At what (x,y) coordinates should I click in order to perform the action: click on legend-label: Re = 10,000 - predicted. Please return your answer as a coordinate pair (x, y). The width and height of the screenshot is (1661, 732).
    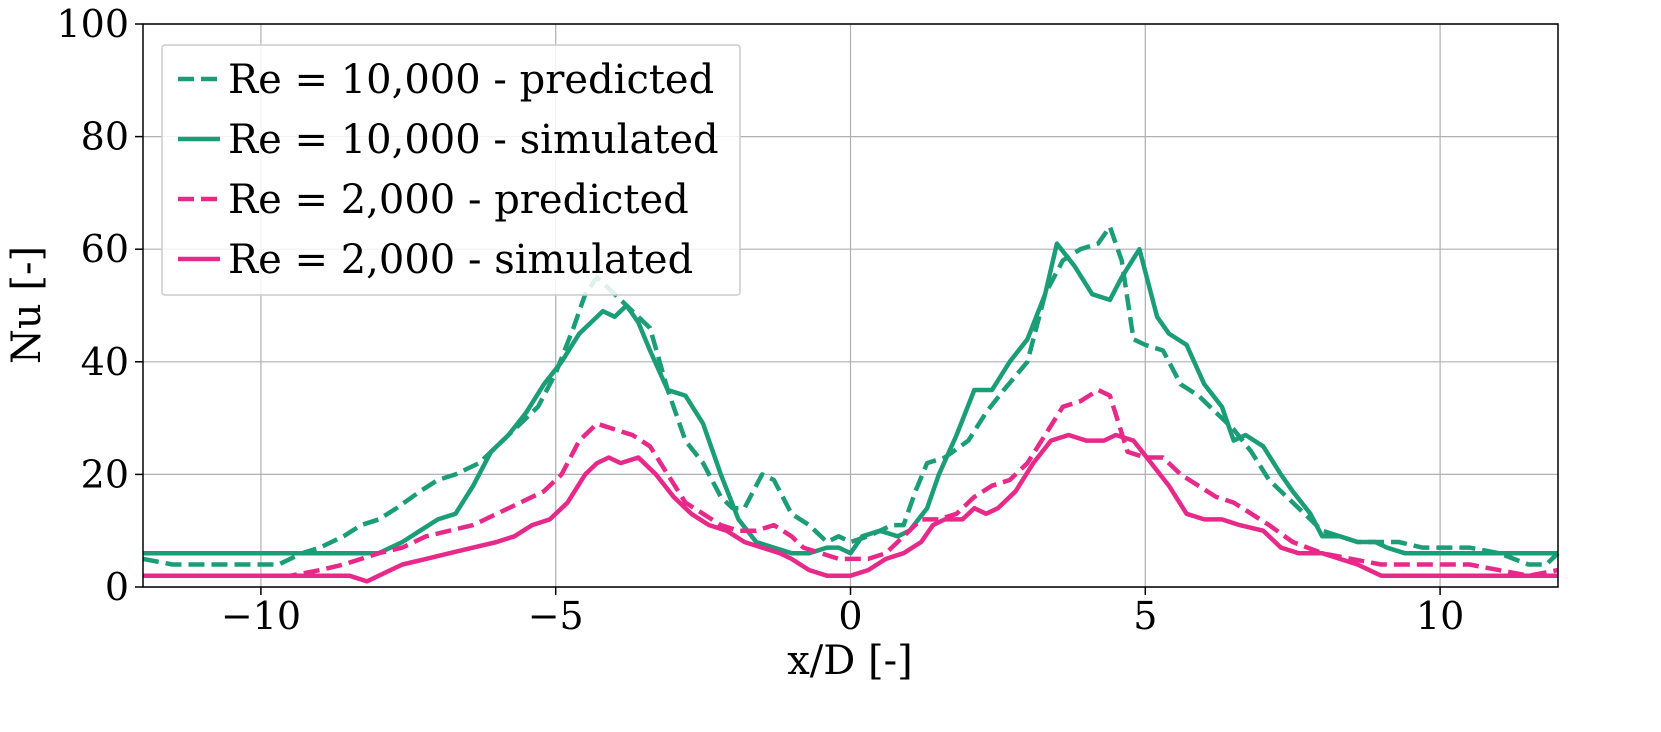
    Looking at the image, I should click on (471, 80).